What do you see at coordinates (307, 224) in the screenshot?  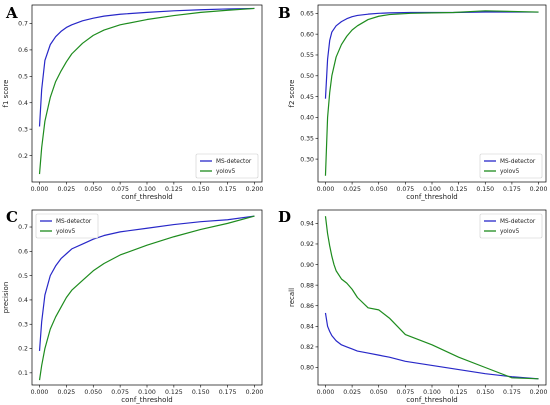 I see `y-tick-label: 0.94` at bounding box center [307, 224].